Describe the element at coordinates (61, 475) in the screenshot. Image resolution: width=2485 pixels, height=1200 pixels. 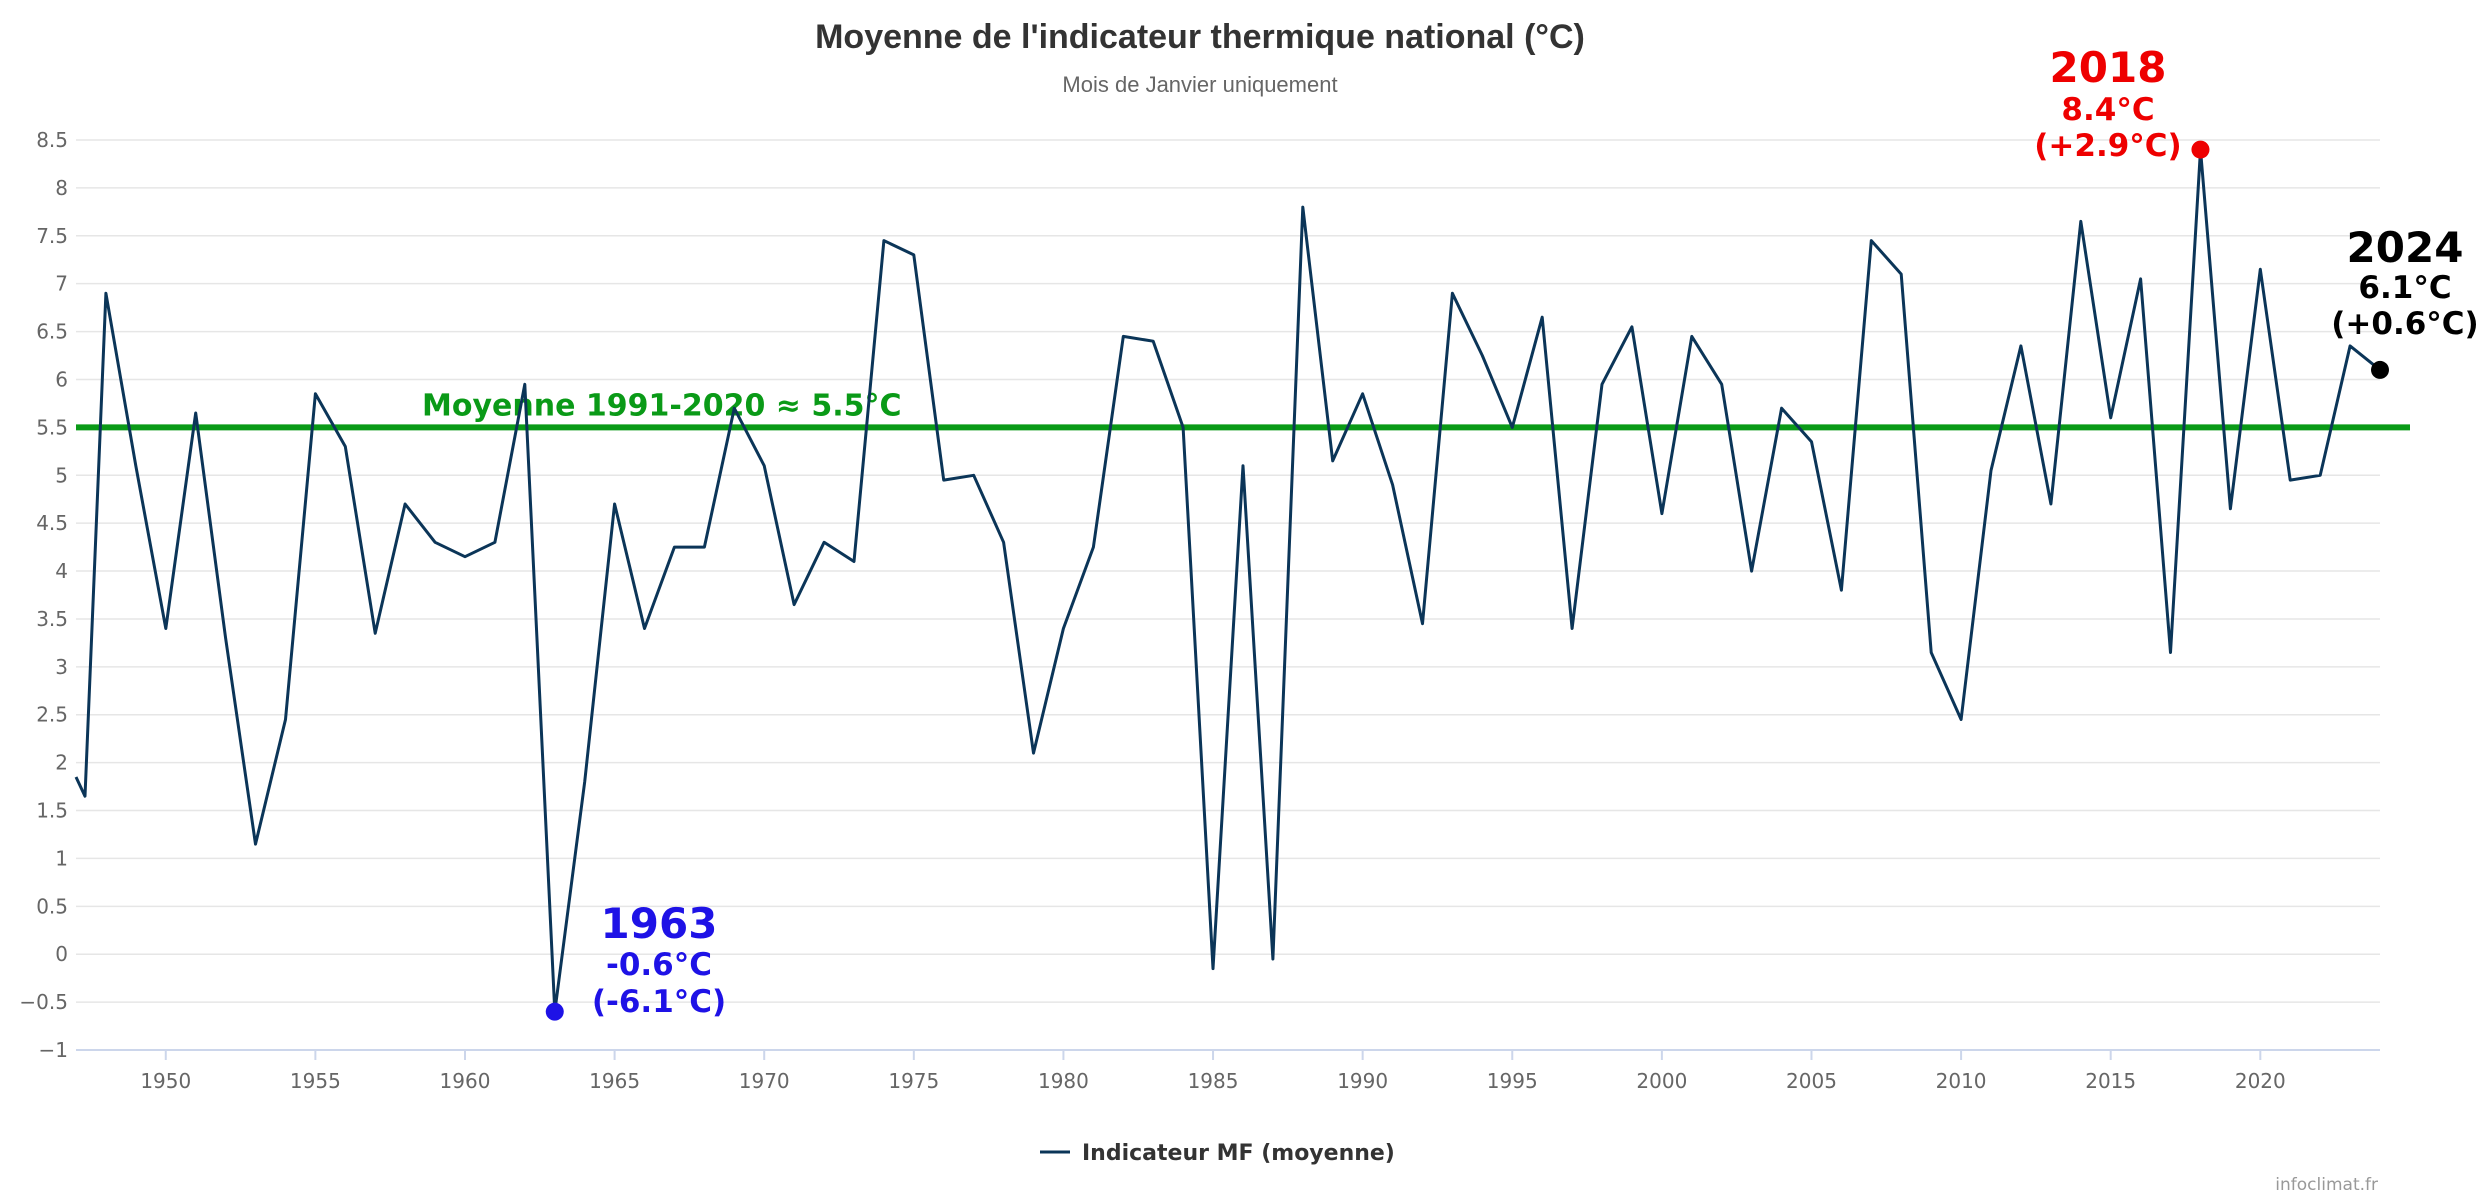
I see `y-tick-label: 5` at that location.